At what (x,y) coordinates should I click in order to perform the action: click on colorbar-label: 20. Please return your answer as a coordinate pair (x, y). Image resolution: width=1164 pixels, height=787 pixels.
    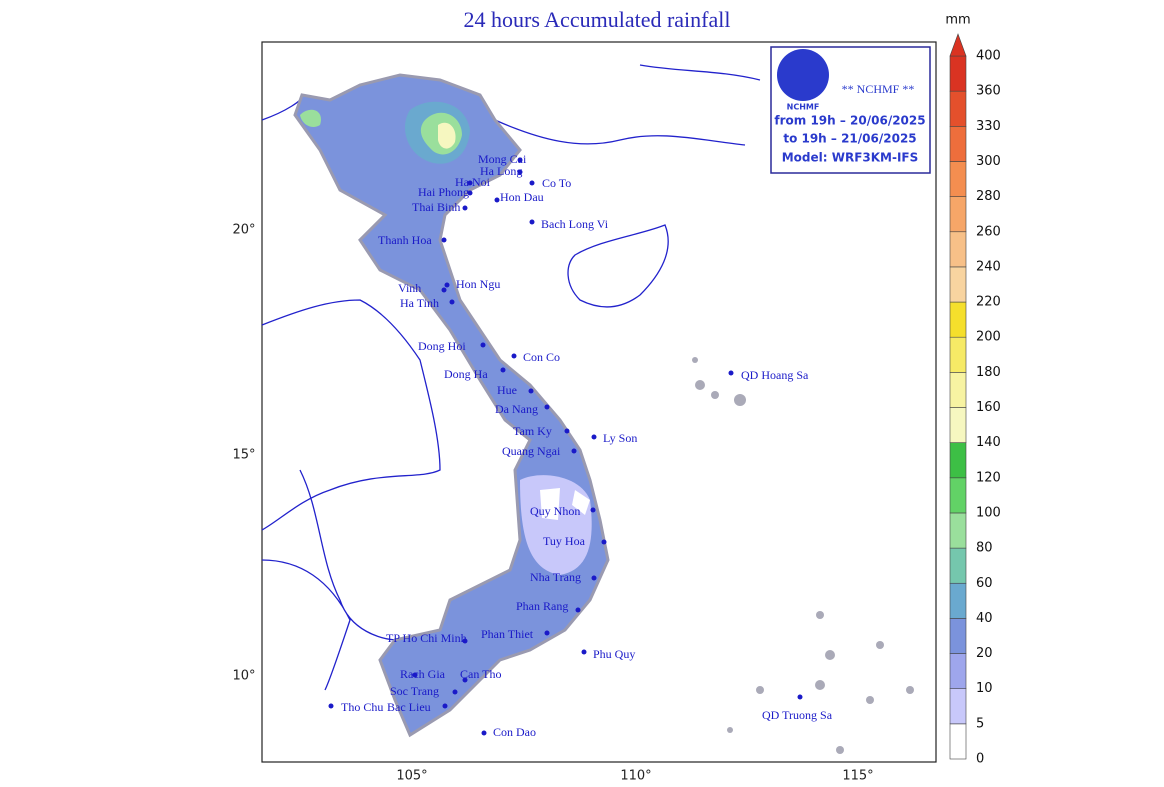
    Looking at the image, I should click on (984, 653).